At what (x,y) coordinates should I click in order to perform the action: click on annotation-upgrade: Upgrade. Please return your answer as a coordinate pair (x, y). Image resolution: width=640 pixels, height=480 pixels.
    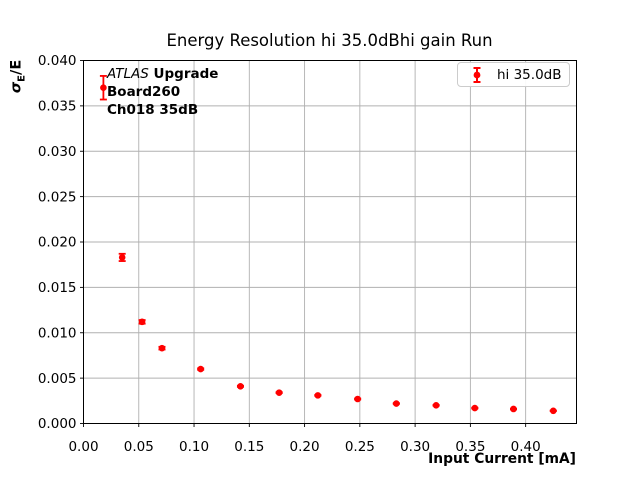
    Looking at the image, I should click on (183, 74).